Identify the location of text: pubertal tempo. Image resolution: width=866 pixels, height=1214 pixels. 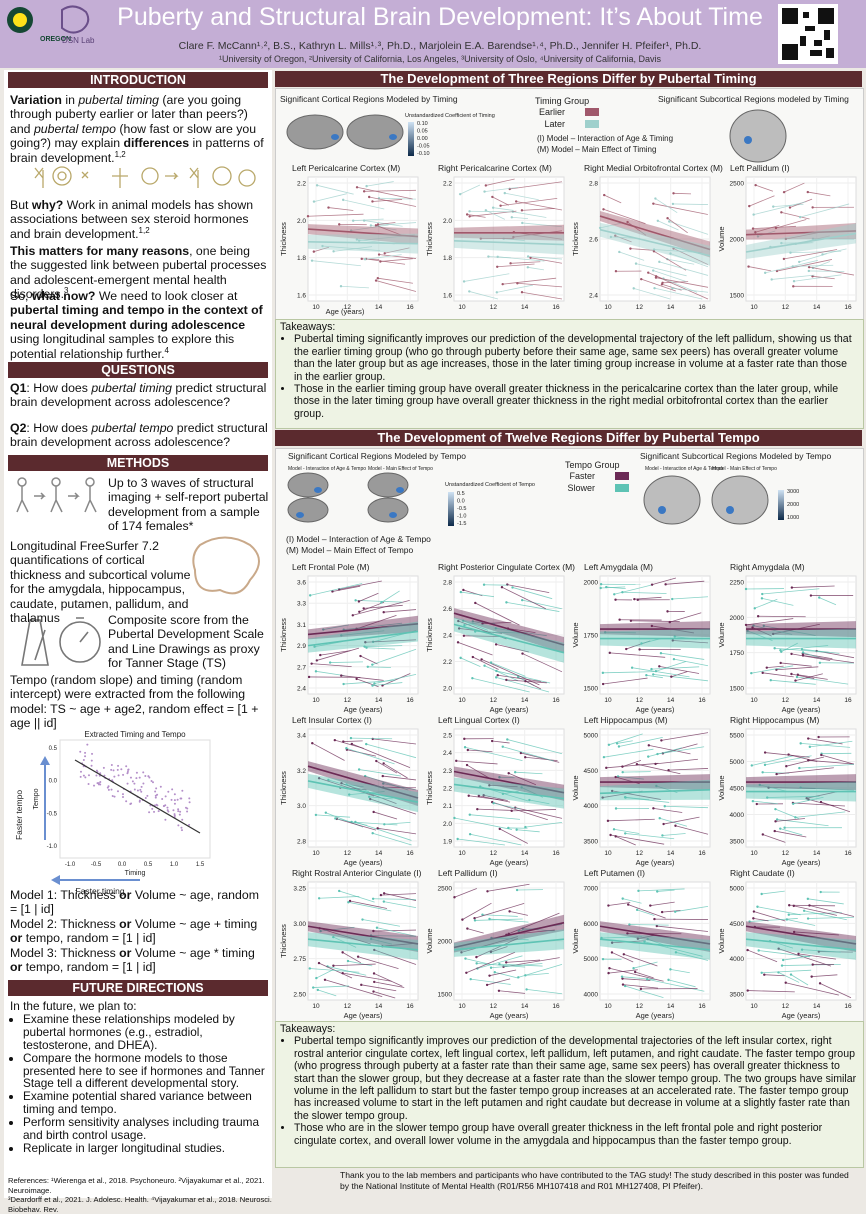
(75, 129).